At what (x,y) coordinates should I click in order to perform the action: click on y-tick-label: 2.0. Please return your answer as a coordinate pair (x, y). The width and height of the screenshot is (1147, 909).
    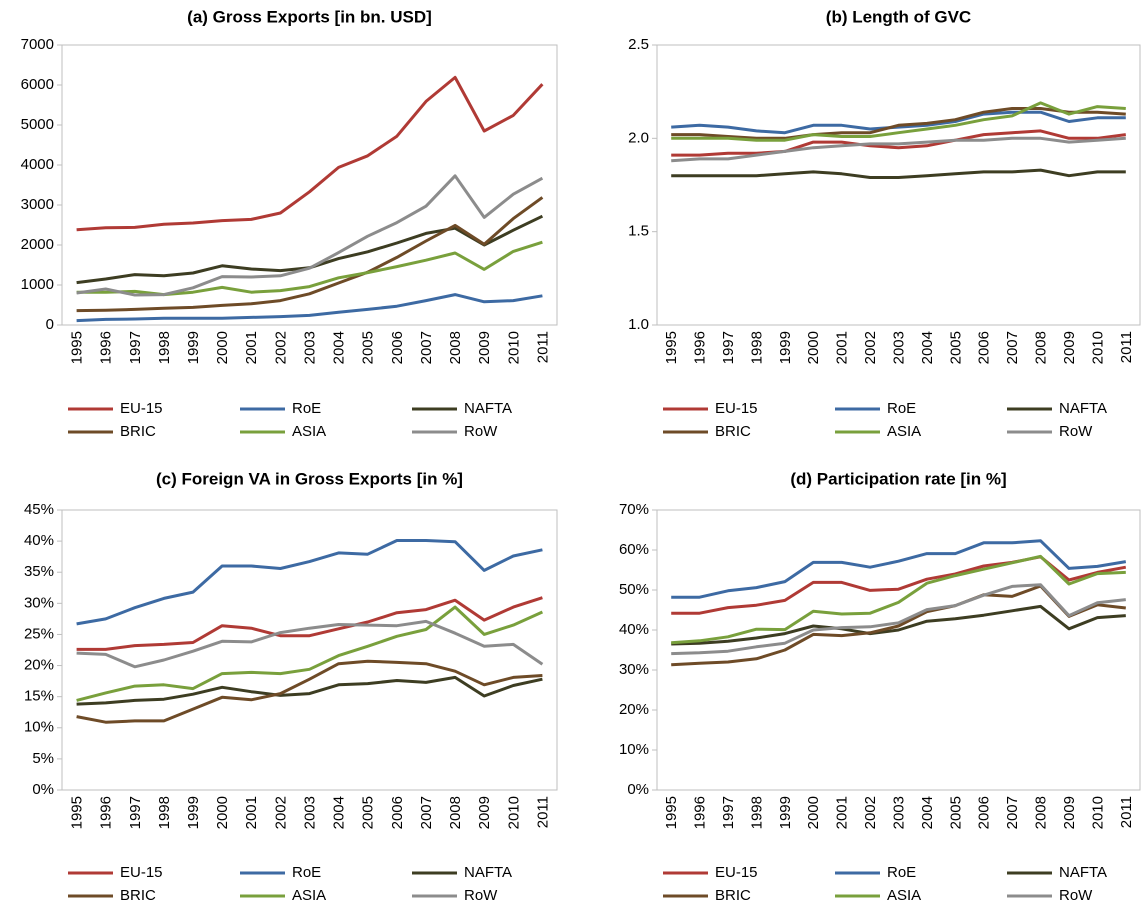
    Looking at the image, I should click on (638, 137).